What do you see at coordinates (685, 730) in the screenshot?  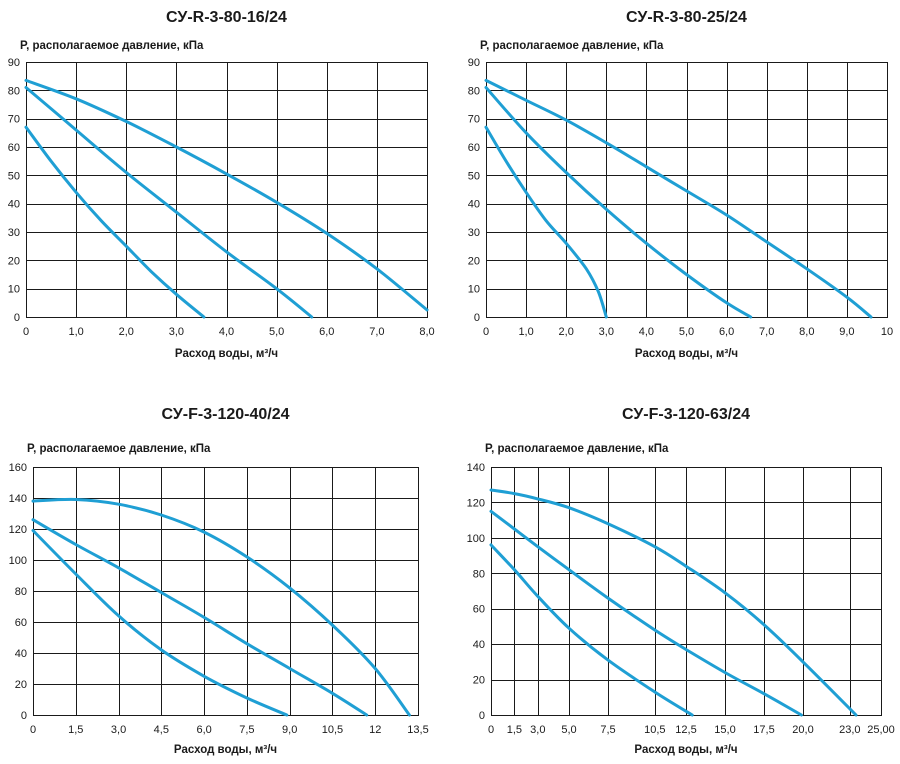 I see `x-tick-label: 12,5` at bounding box center [685, 730].